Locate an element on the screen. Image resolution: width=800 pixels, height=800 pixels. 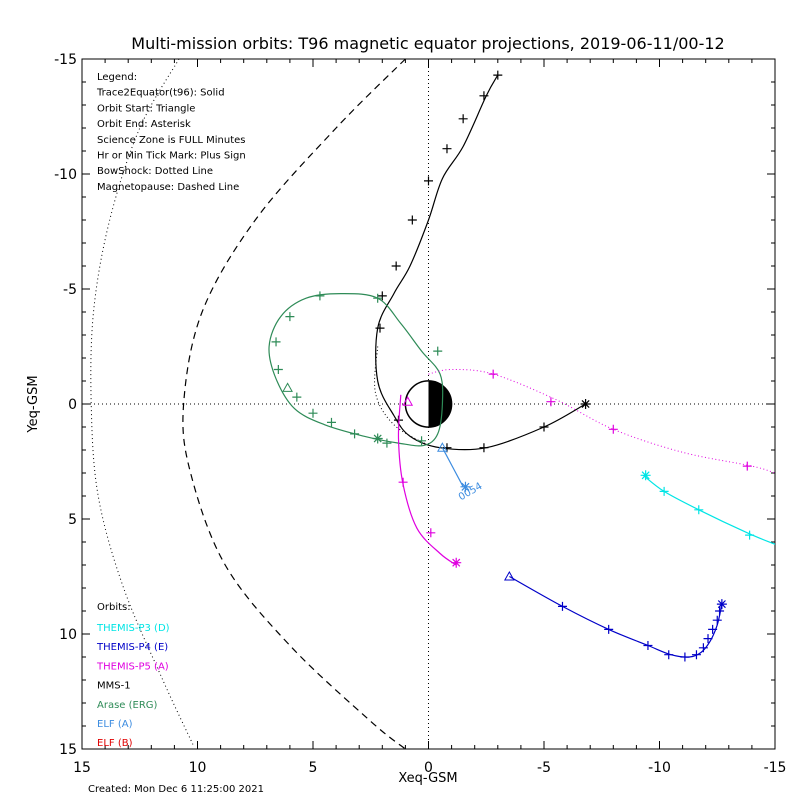
y-tick-label: 15 is located at coordinates (68, 750).